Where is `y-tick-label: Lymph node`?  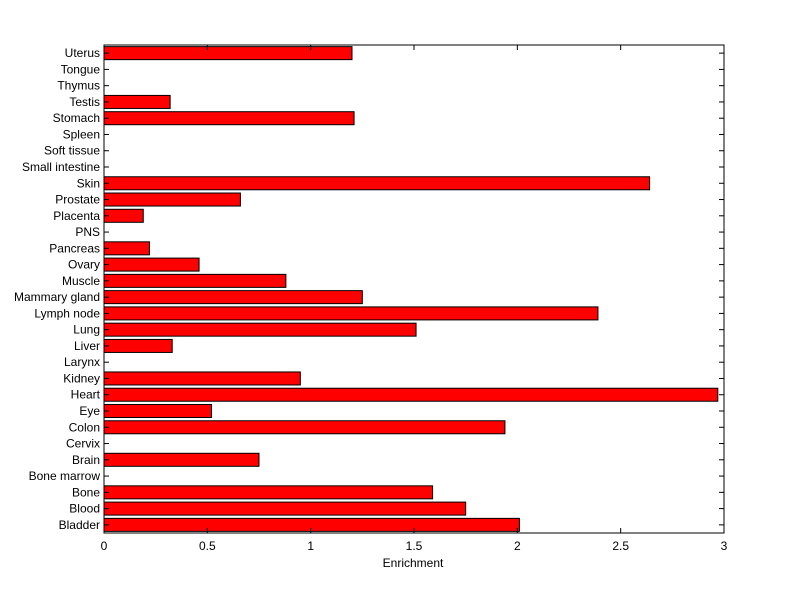 y-tick-label: Lymph node is located at coordinates (67, 313).